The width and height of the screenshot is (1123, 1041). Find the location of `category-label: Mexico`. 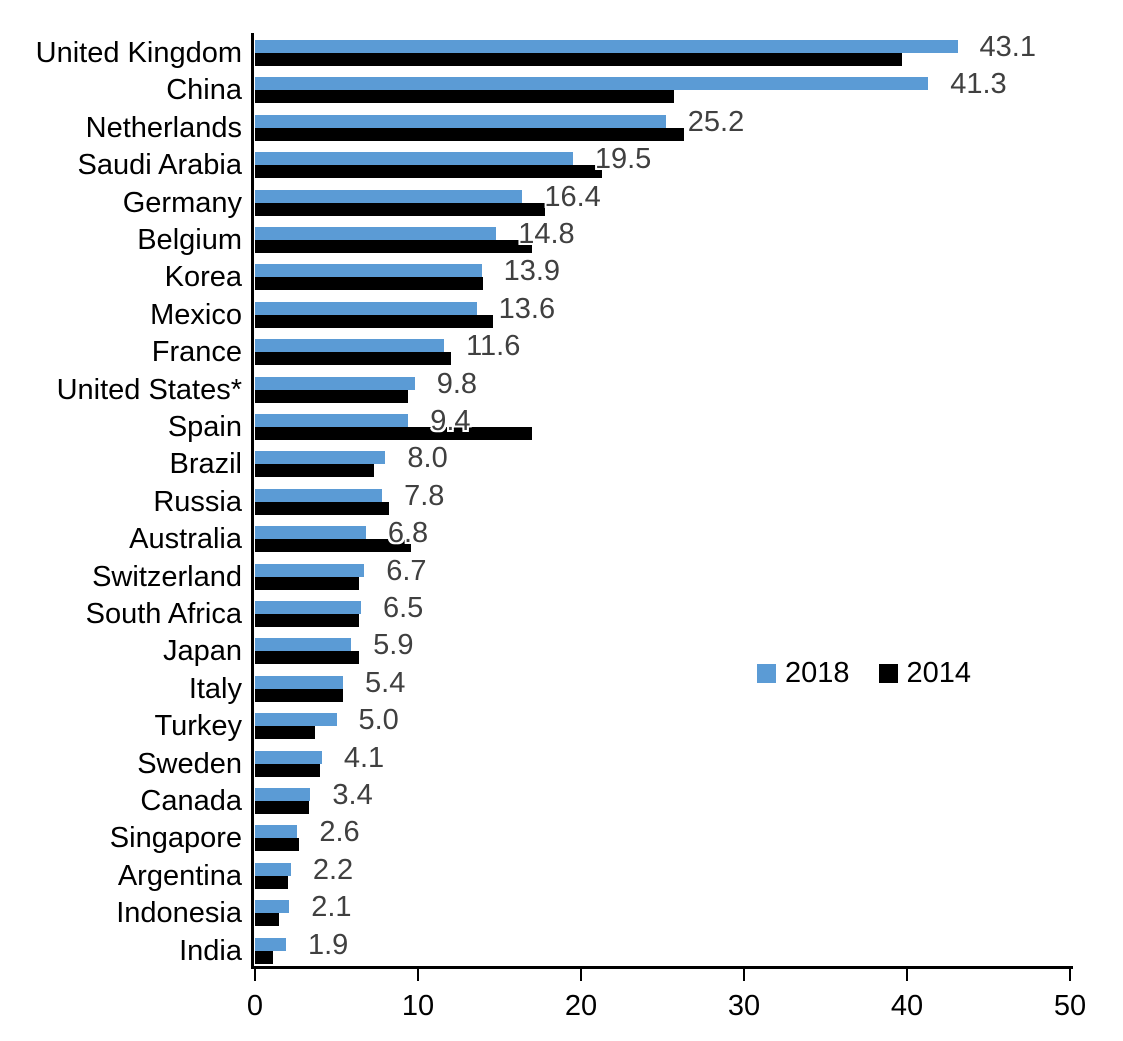

category-label: Mexico is located at coordinates (196, 314).